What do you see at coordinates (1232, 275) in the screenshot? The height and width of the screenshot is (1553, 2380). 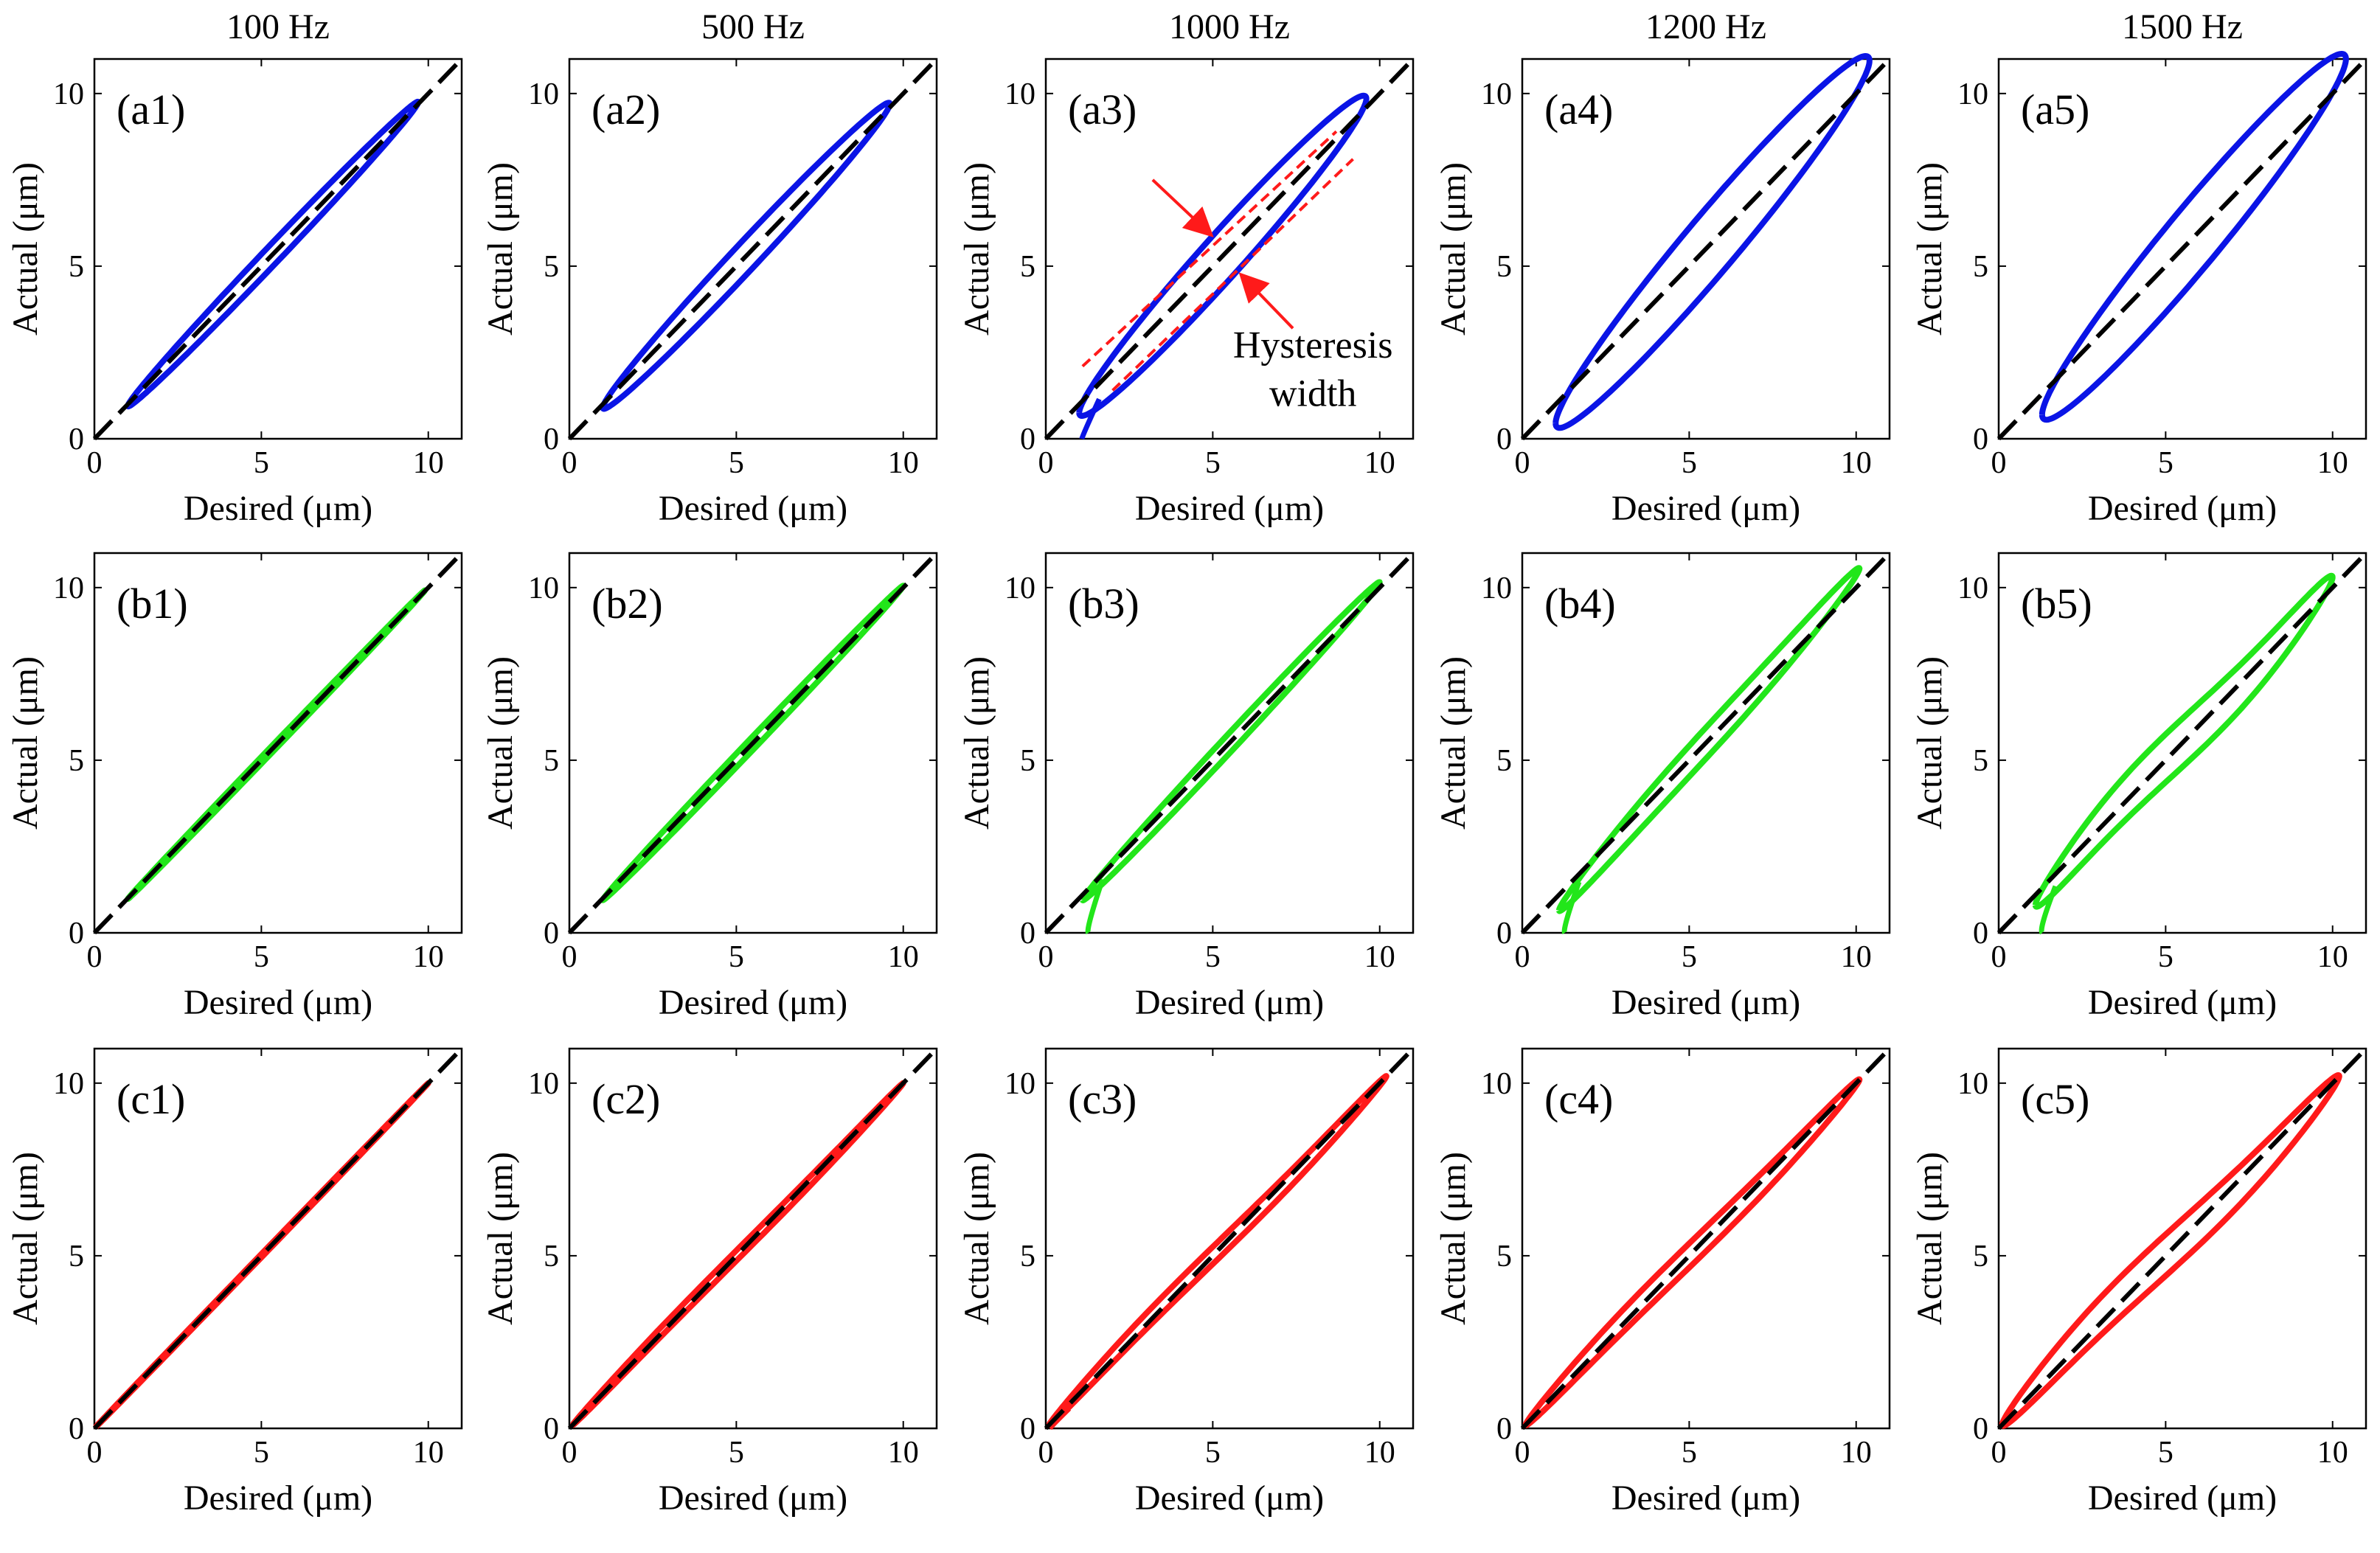 I see `hysteresis-lower-bound` at bounding box center [1232, 275].